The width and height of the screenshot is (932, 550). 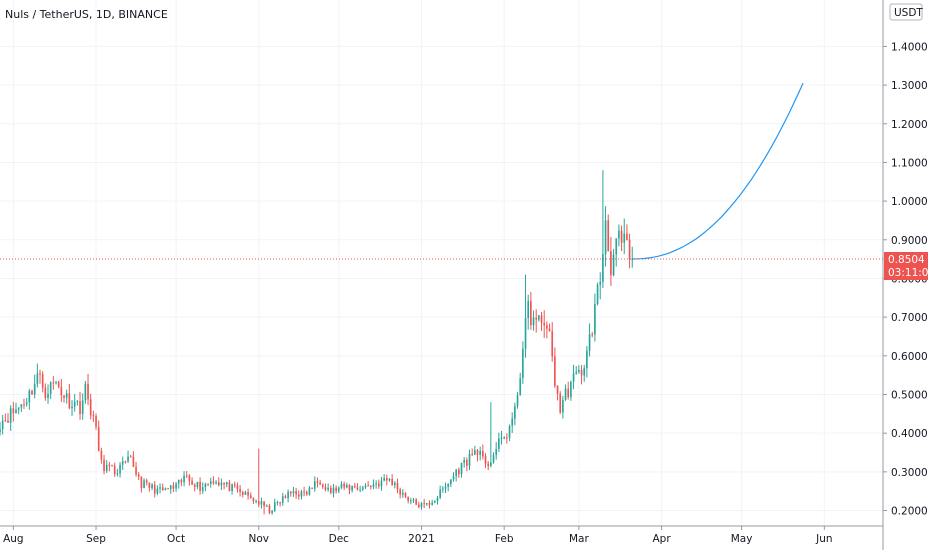 I want to click on projection-curve, so click(x=718, y=171).